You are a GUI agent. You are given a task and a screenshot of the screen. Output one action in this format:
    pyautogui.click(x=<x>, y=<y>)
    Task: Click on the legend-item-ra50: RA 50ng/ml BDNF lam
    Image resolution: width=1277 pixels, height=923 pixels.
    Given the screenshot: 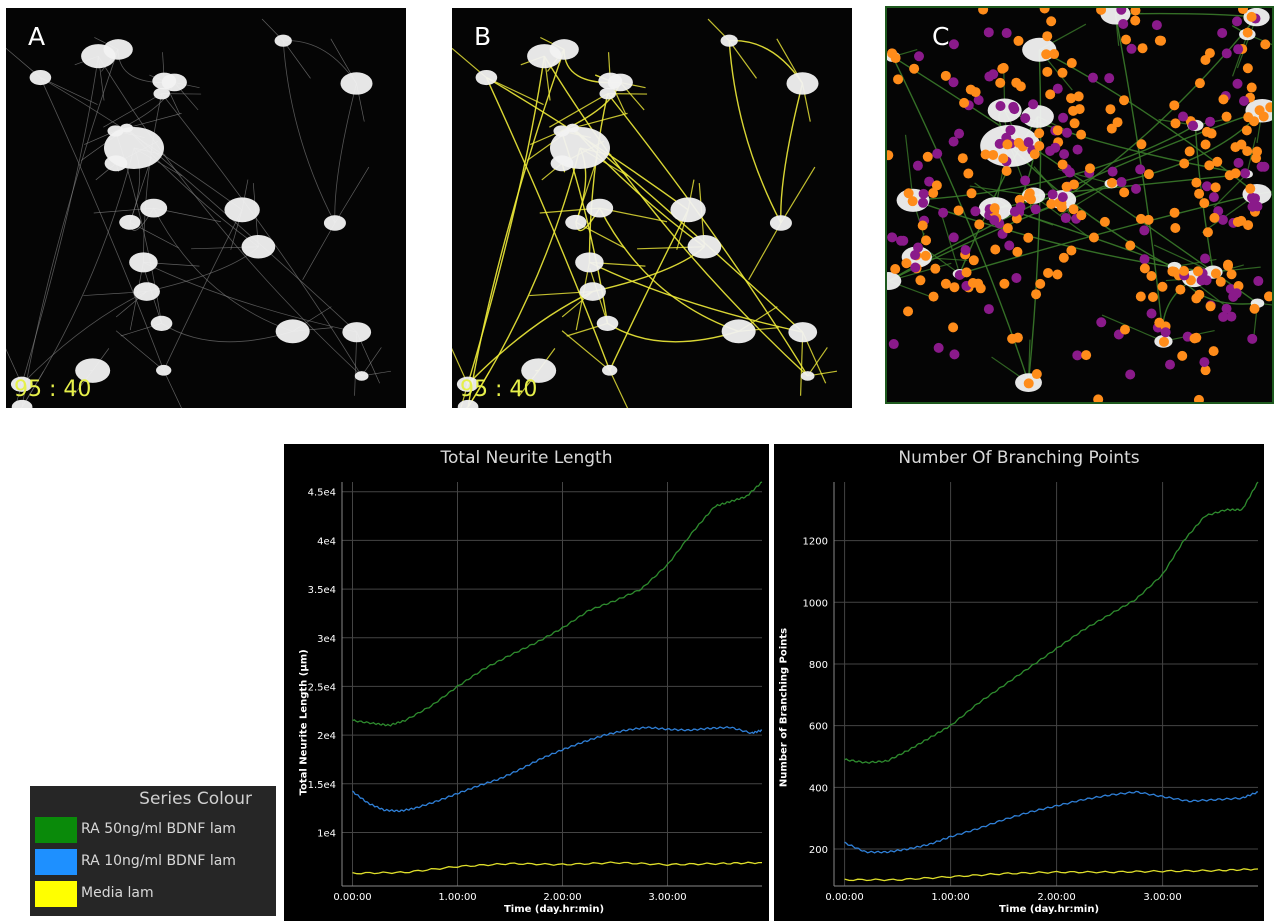 What is the action you would take?
    pyautogui.click(x=155, y=830)
    